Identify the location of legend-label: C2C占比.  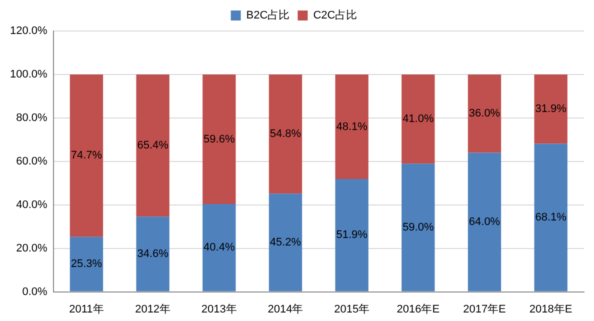
(335, 15).